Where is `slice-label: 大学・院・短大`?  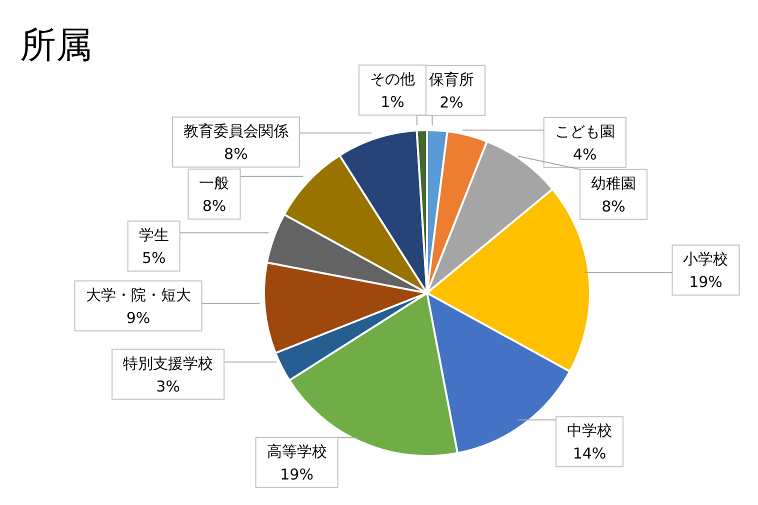
slice-label: 大学・院・短大 is located at coordinates (138, 295).